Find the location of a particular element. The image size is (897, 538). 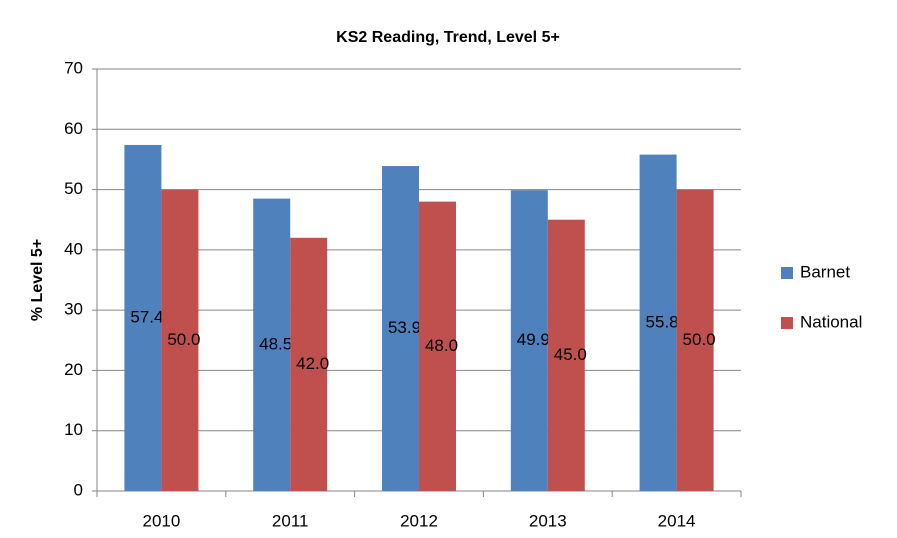

data-label: 45.0 is located at coordinates (570, 354).